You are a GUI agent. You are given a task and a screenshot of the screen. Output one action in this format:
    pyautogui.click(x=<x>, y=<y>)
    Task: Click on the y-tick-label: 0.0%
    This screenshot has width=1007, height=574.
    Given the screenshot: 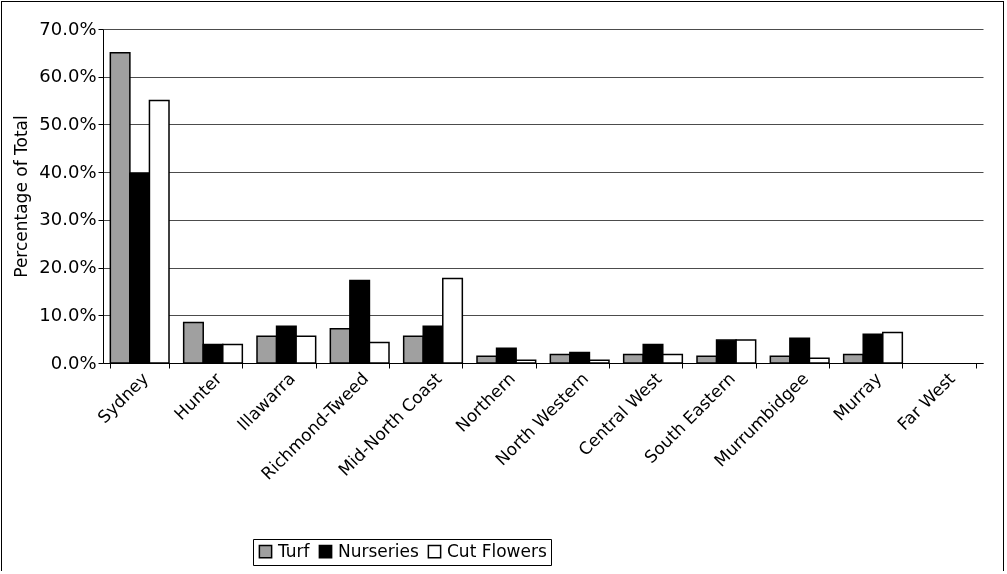 What is the action you would take?
    pyautogui.click(x=73, y=362)
    